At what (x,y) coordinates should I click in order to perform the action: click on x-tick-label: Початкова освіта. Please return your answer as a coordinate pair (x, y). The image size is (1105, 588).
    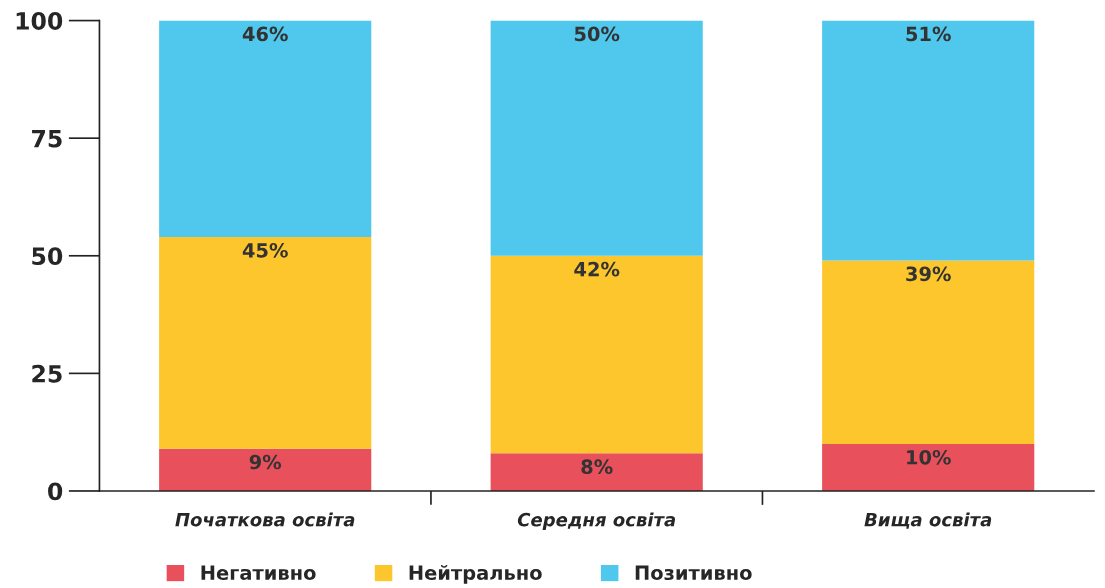
    Looking at the image, I should click on (265, 519).